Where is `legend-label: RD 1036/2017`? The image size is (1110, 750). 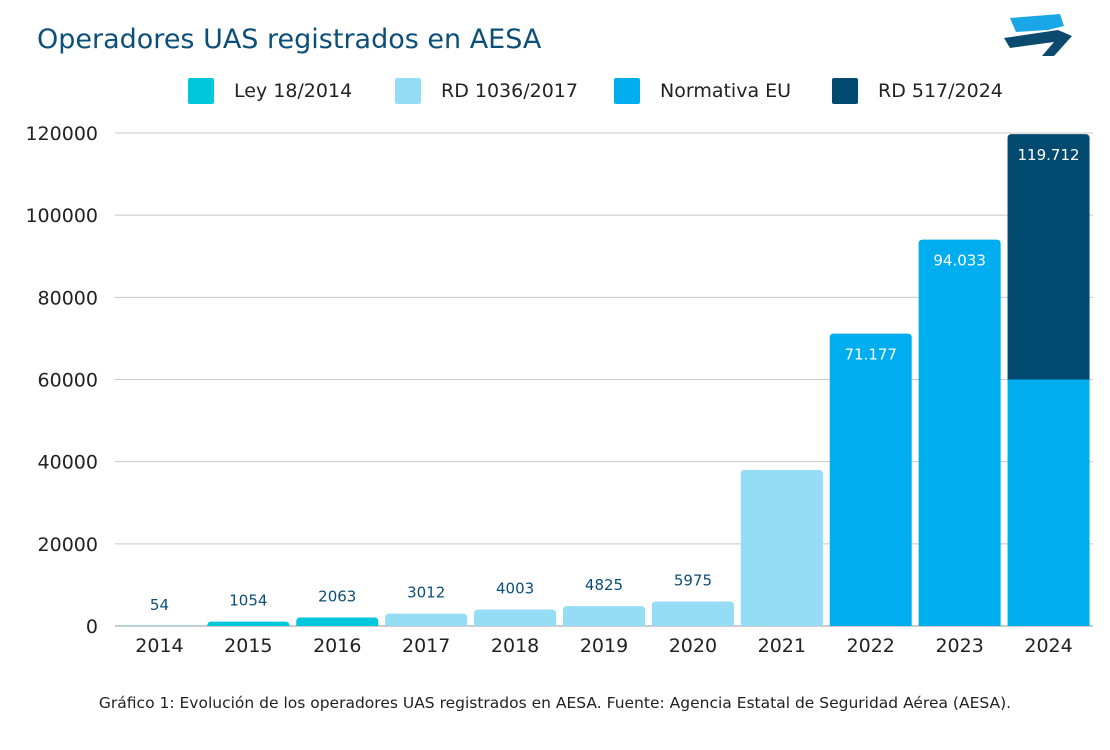
legend-label: RD 1036/2017 is located at coordinates (509, 91).